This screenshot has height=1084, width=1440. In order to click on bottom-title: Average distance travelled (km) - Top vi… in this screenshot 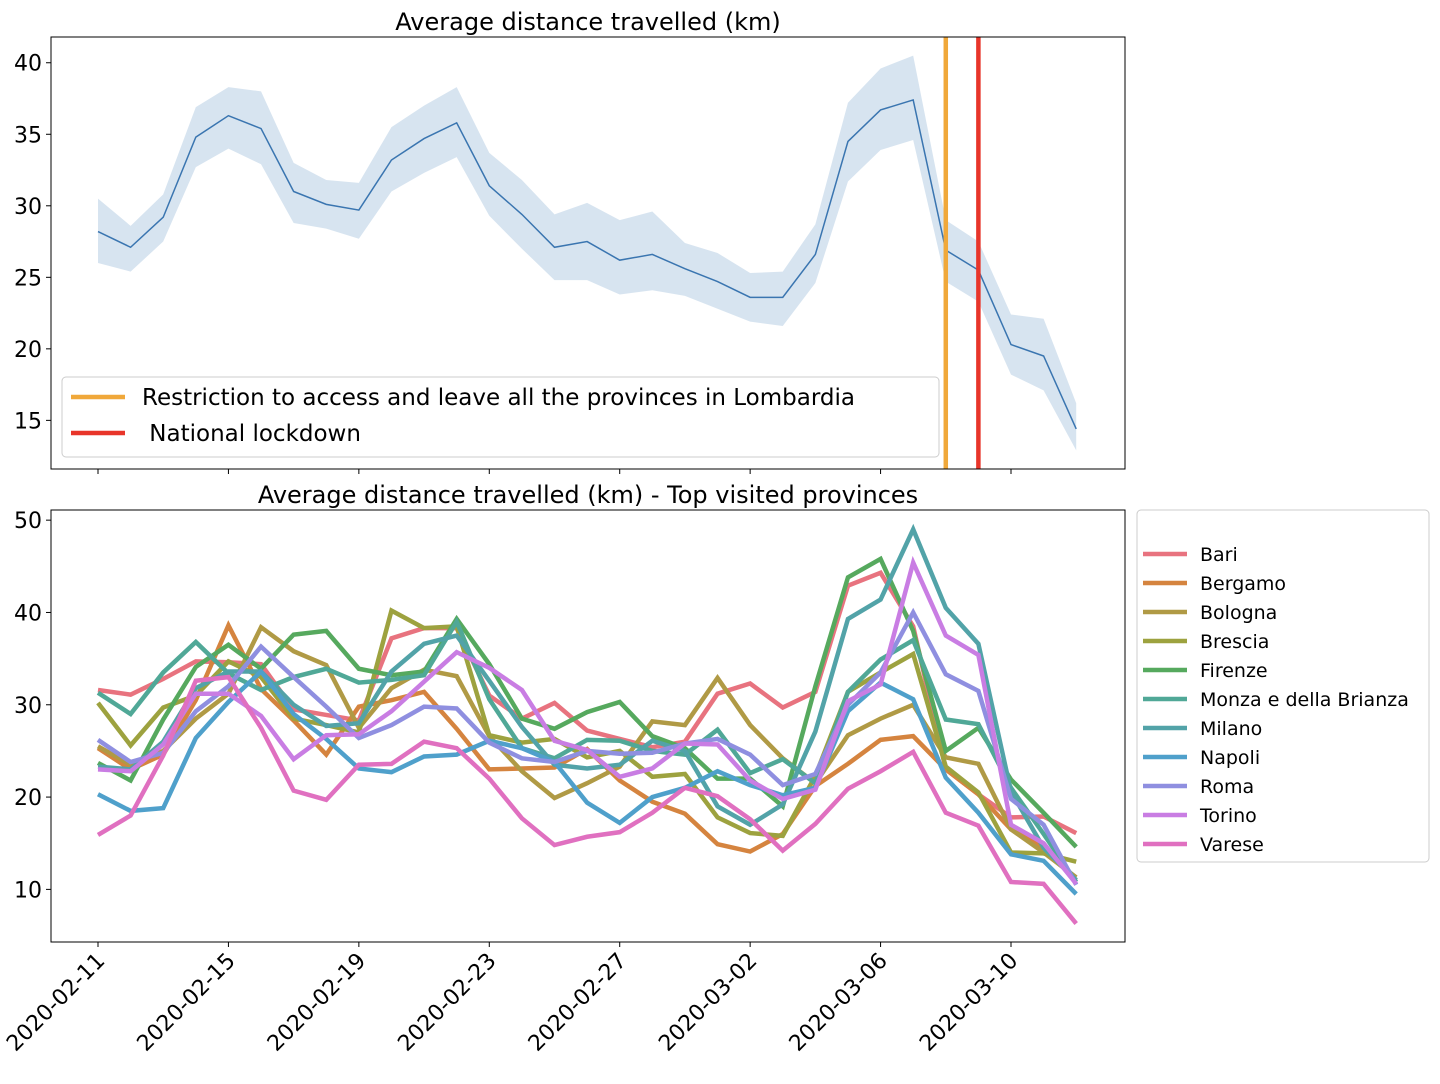, I will do `click(588, 495)`.